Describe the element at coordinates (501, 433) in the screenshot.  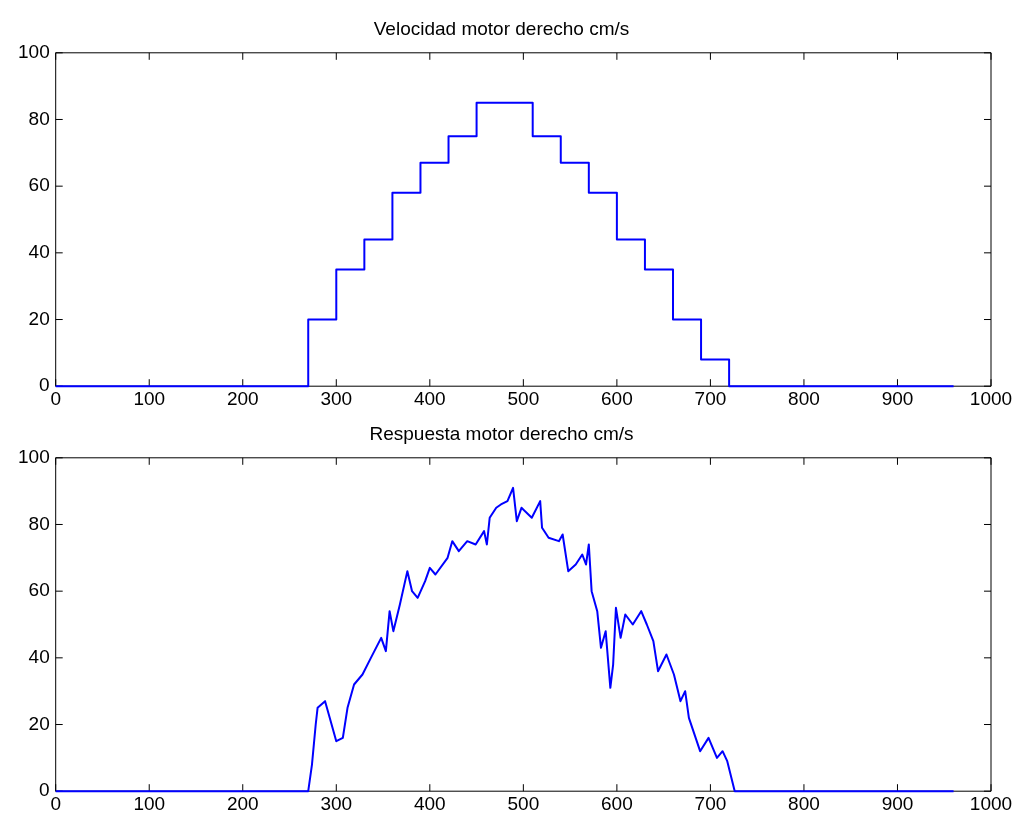
I see `chart-title: Respuesta motor derecho cm/s` at that location.